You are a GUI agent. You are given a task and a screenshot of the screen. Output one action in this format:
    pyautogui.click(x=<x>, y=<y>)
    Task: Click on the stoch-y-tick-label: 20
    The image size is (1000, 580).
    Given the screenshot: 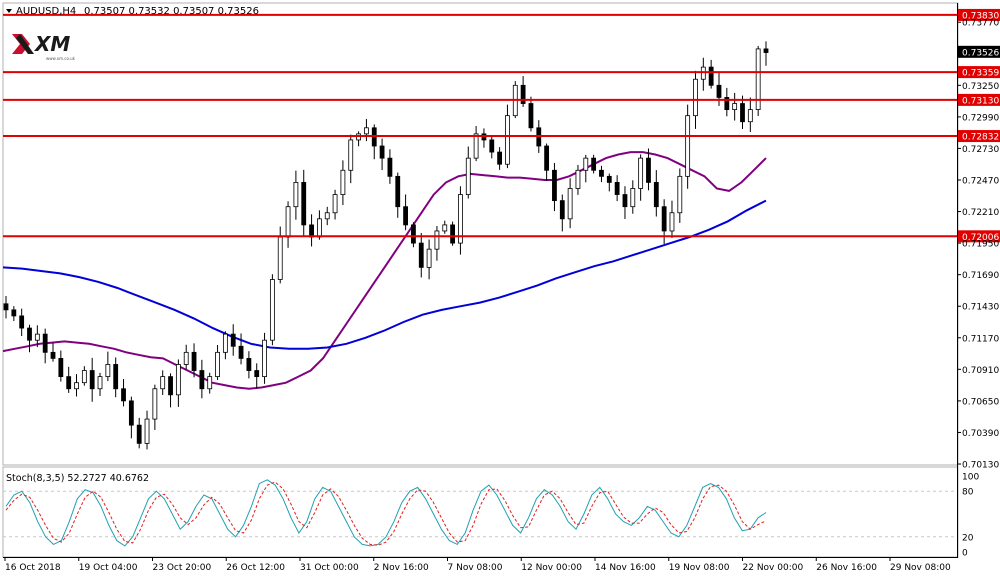 What is the action you would take?
    pyautogui.click(x=968, y=538)
    